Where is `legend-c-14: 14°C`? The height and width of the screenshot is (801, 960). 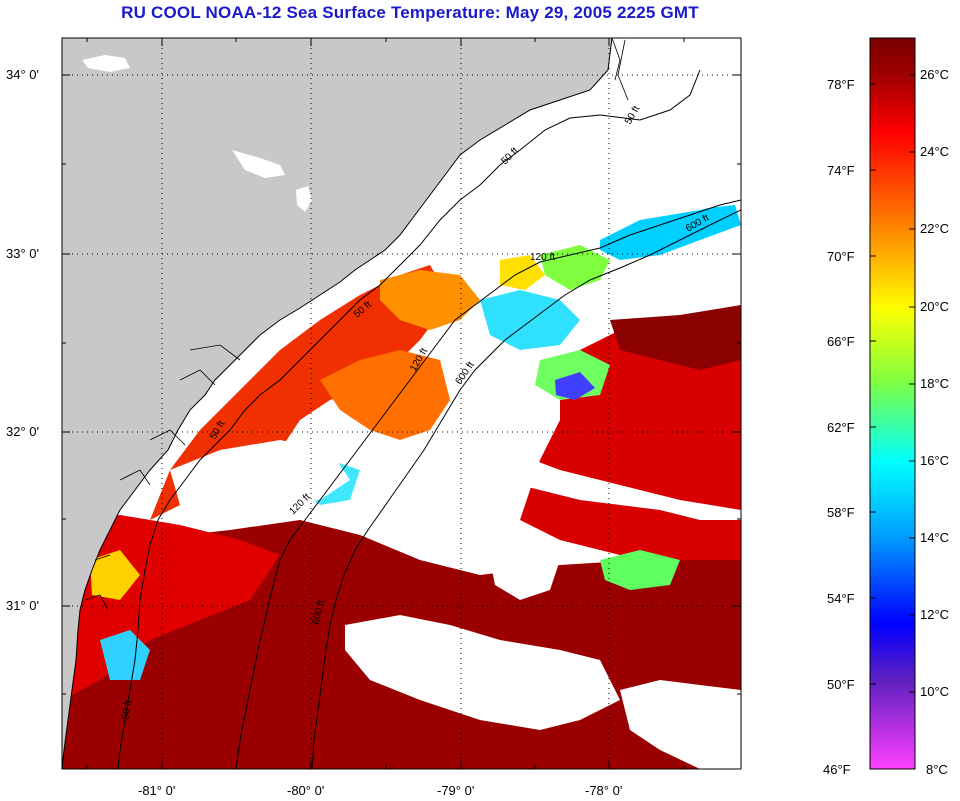 legend-c-14: 14°C is located at coordinates (935, 537).